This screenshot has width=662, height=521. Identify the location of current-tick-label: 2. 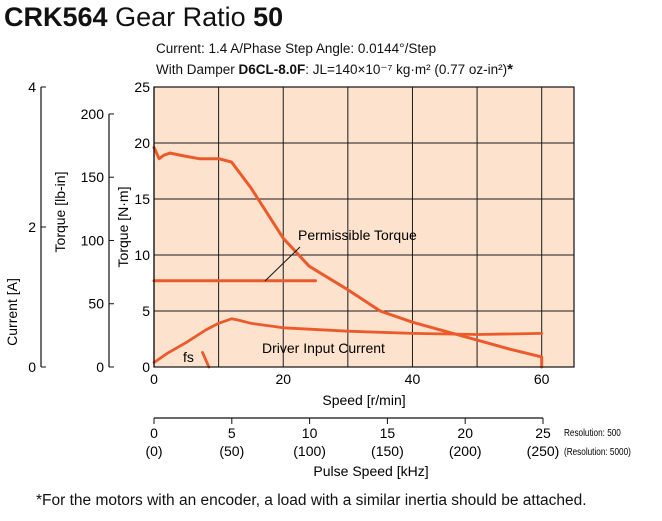
(32, 227).